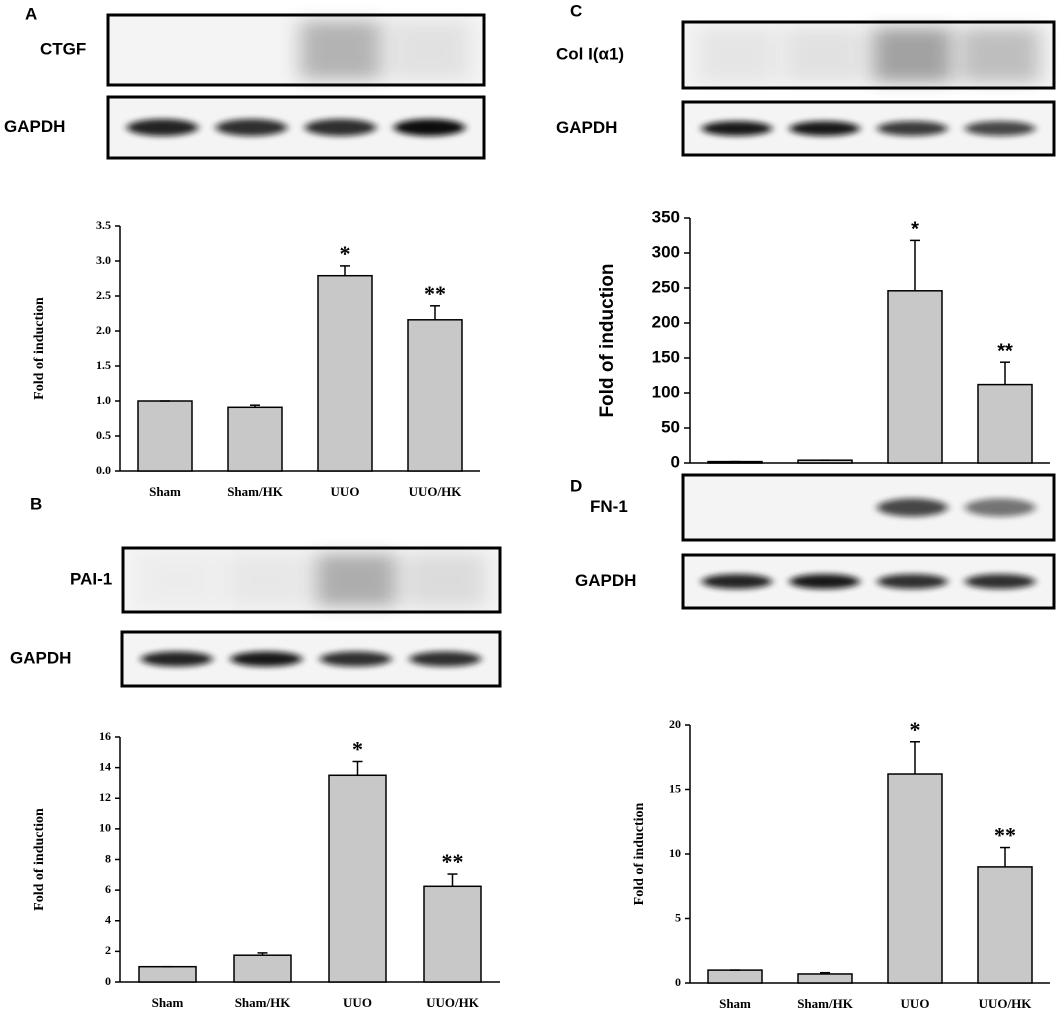 Image resolution: width=1063 pixels, height=1009 pixels. I want to click on y-tick-label: 5, so click(678, 917).